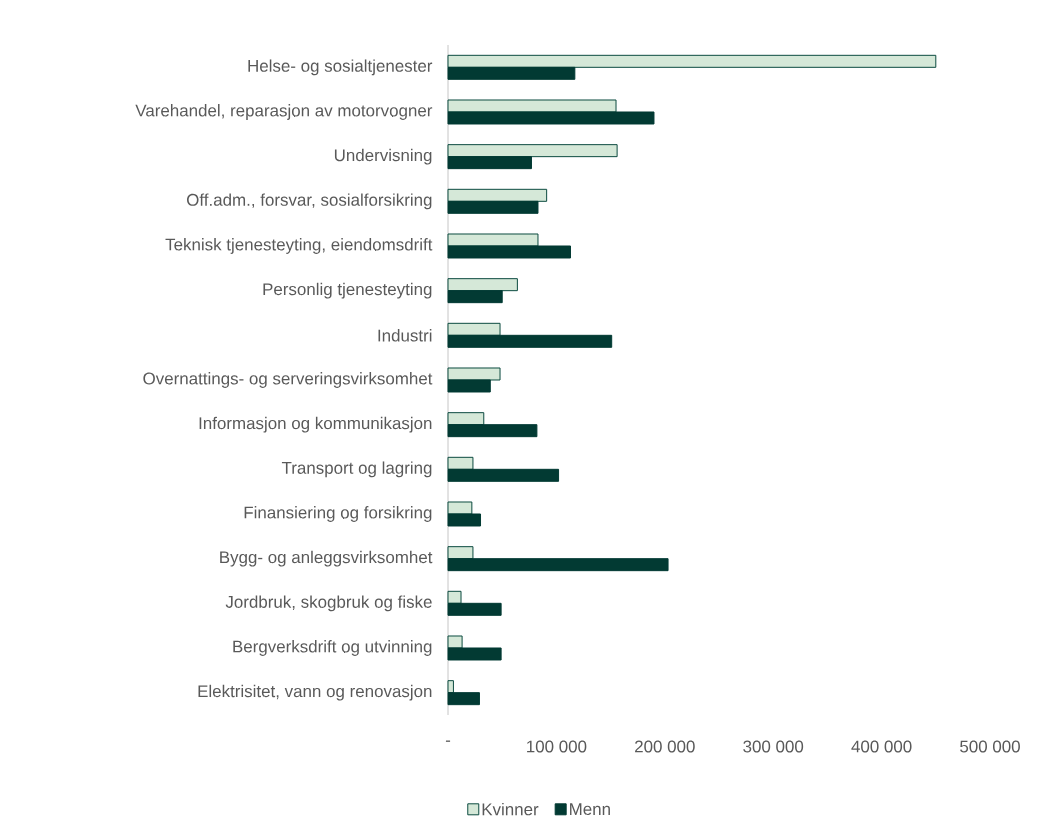 This screenshot has width=1055, height=837. Describe the element at coordinates (990, 746) in the screenshot. I see `x-tick-label: 500 000` at that location.